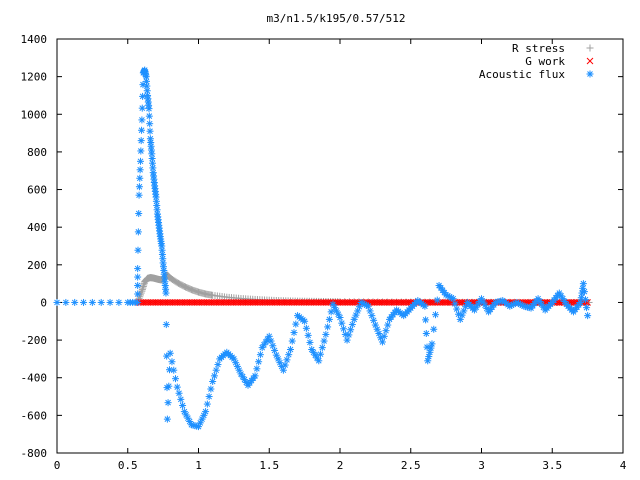 The image size is (640, 480). What do you see at coordinates (522, 74) in the screenshot?
I see `legend-label-acoustic-flux: Acoustic flux` at bounding box center [522, 74].